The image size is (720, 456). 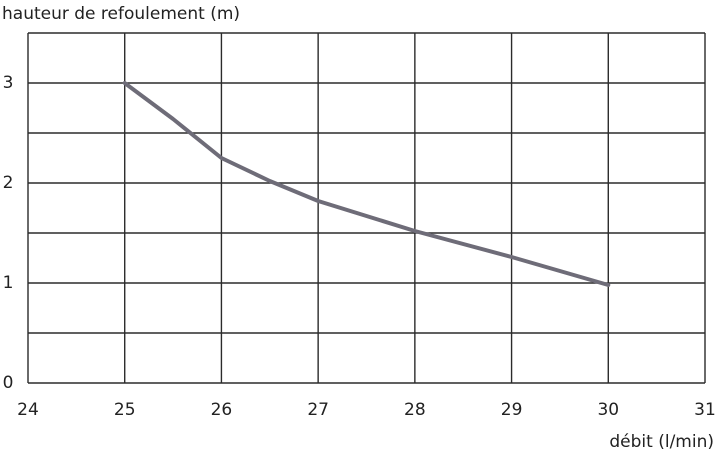 What do you see at coordinates (8, 383) in the screenshot?
I see `y-tick-label: 0` at bounding box center [8, 383].